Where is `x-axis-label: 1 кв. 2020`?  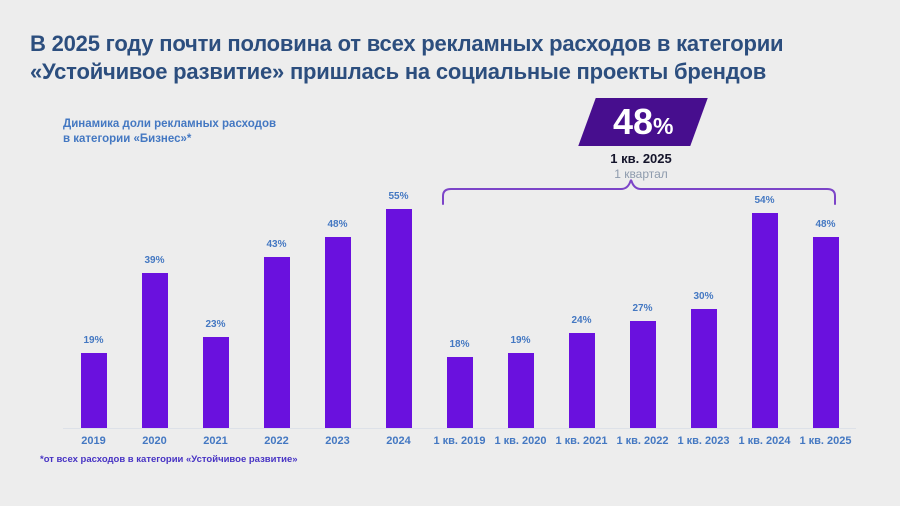 x-axis-label: 1 кв. 2020 is located at coordinates (520, 441).